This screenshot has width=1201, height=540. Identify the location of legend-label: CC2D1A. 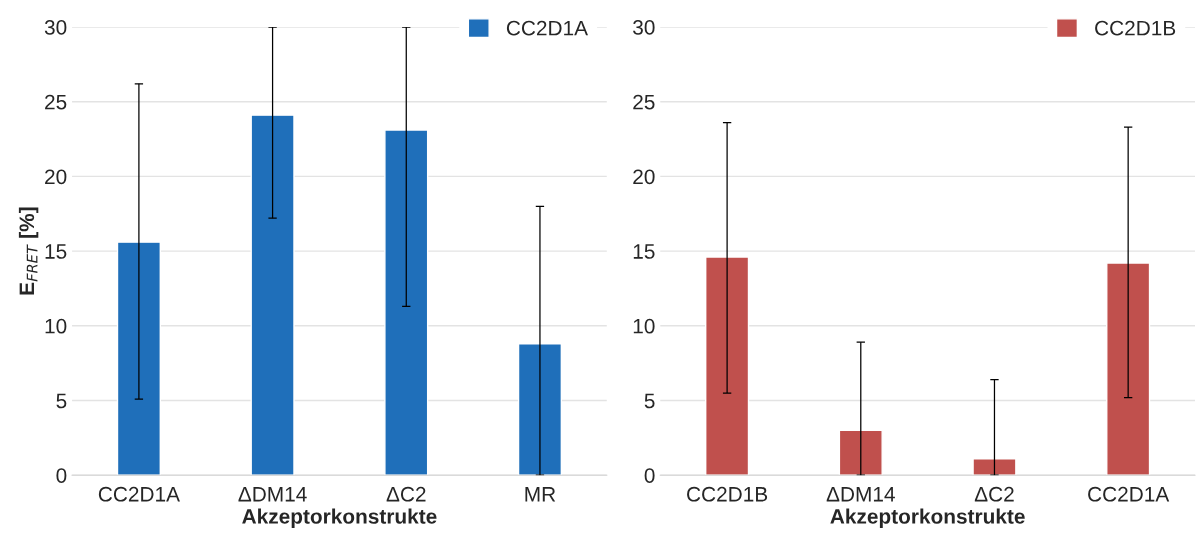
(547, 28).